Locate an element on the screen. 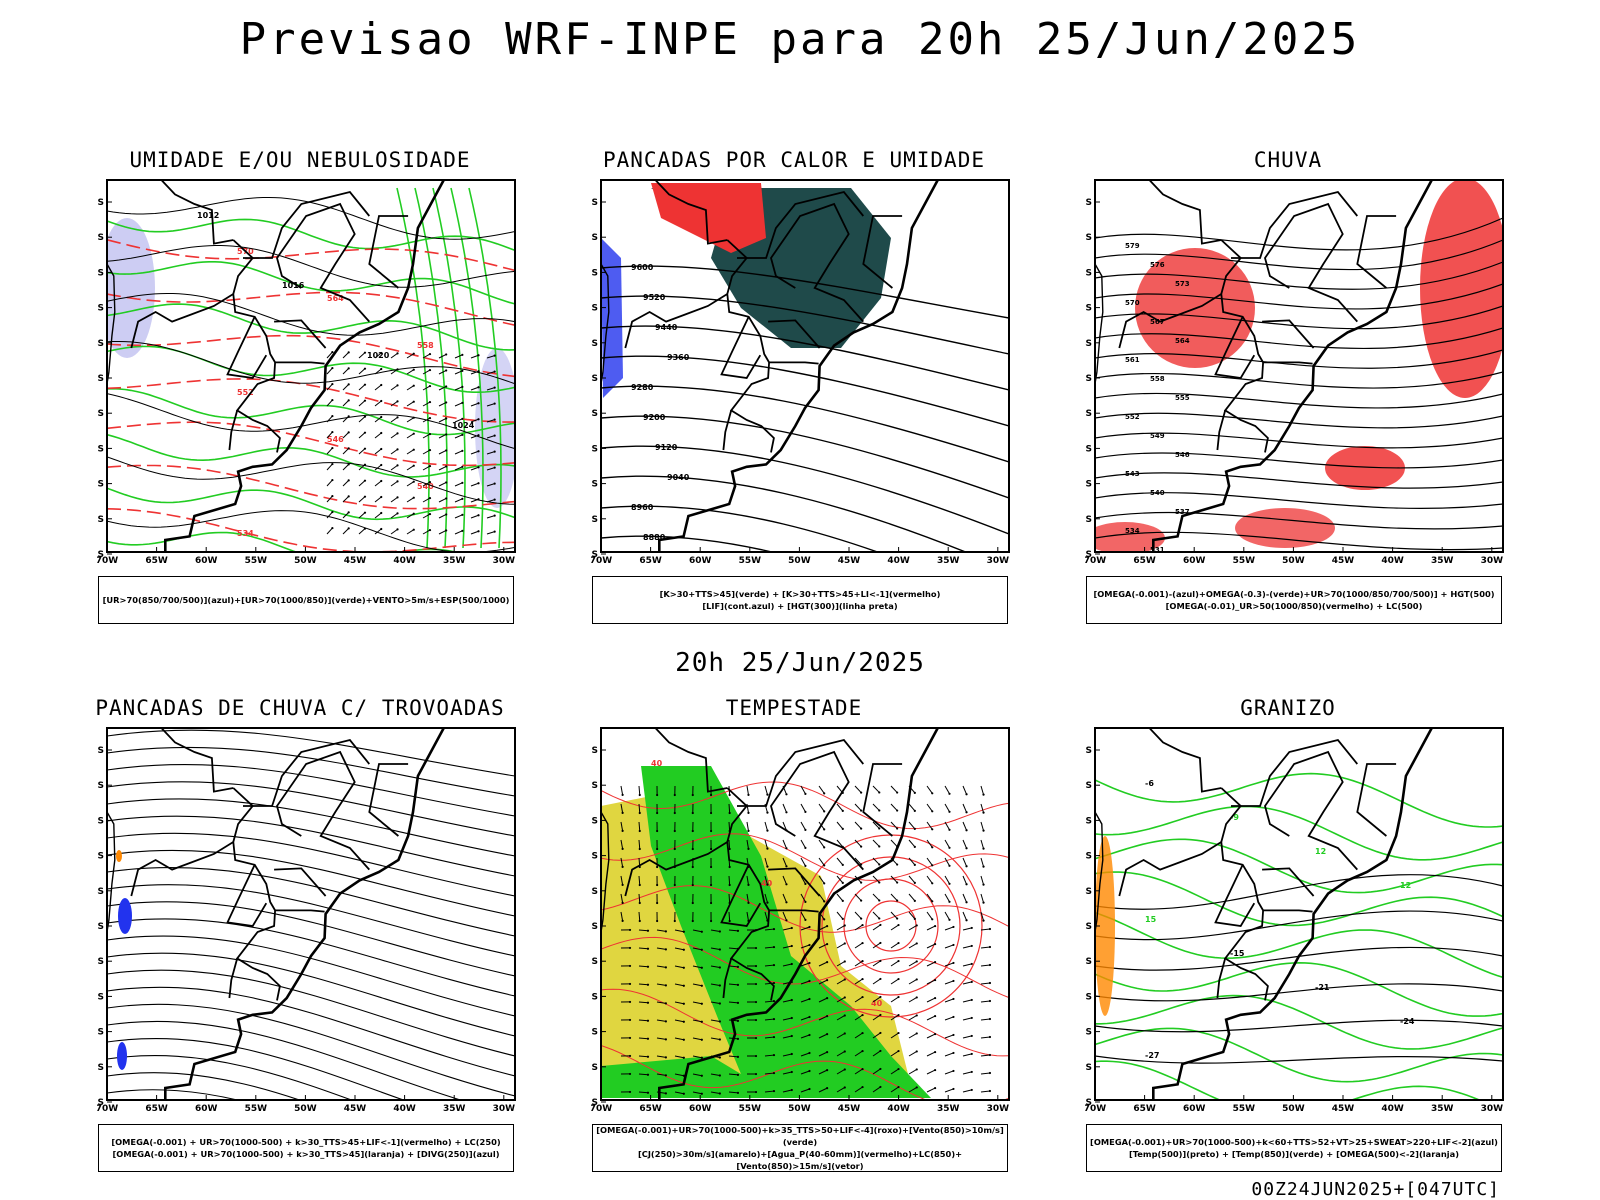  thickness-contour is located at coordinates (311, 444).